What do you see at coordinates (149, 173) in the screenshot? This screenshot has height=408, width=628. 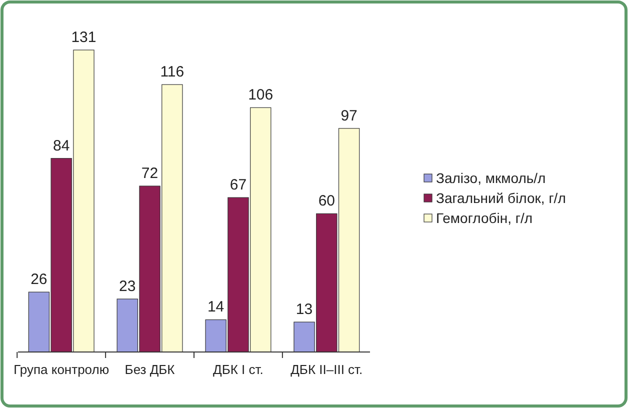 I see `data-label: 72` at bounding box center [149, 173].